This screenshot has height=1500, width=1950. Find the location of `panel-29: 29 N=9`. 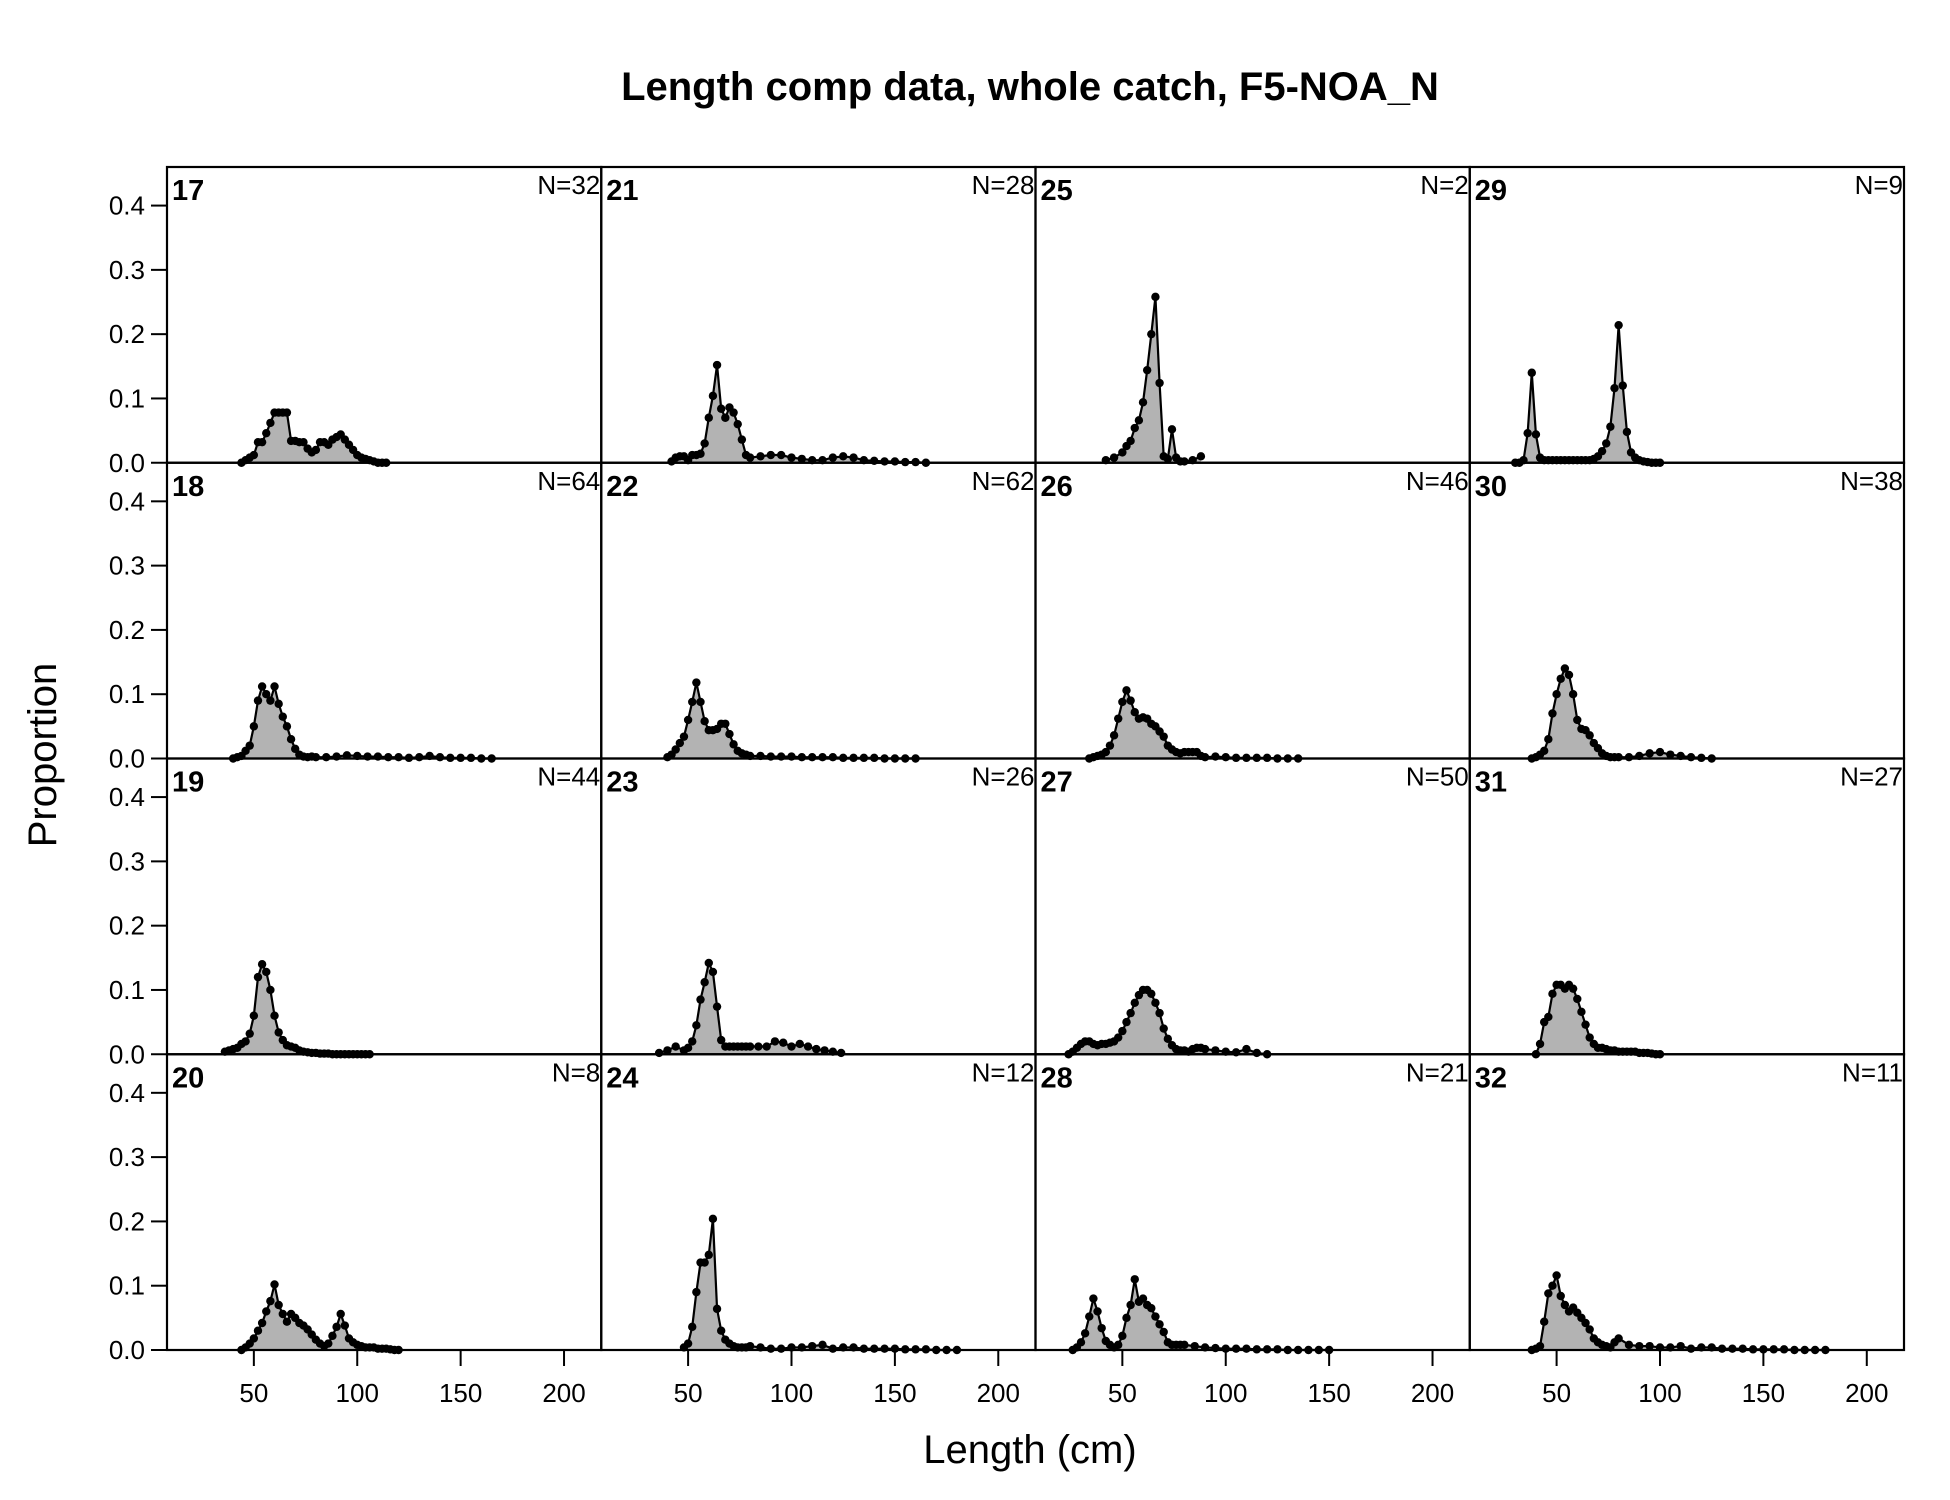

panel-29: 29 N=9 is located at coordinates (1687, 316).